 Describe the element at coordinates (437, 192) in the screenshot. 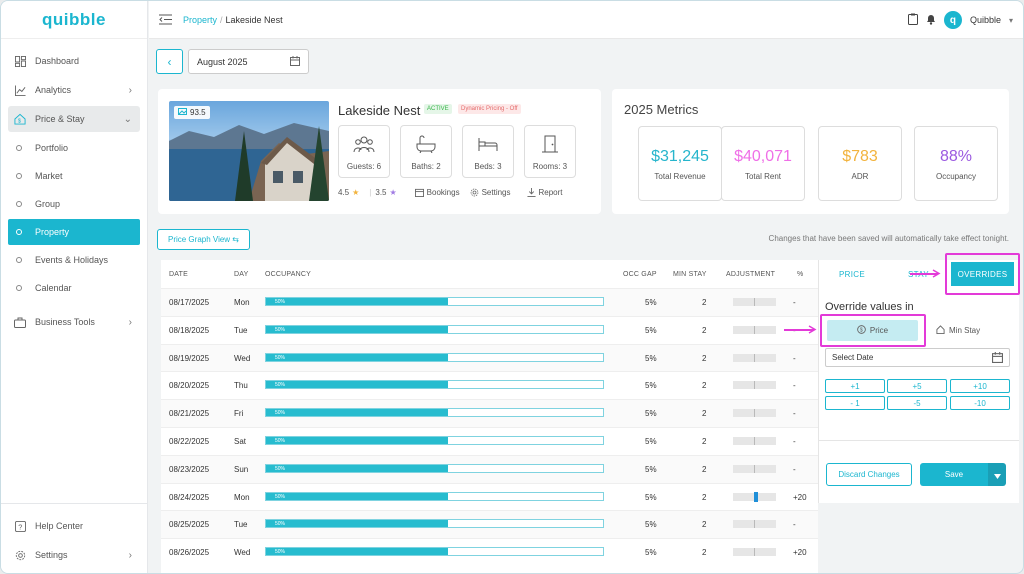

I see `bookings-link: Bookings` at that location.